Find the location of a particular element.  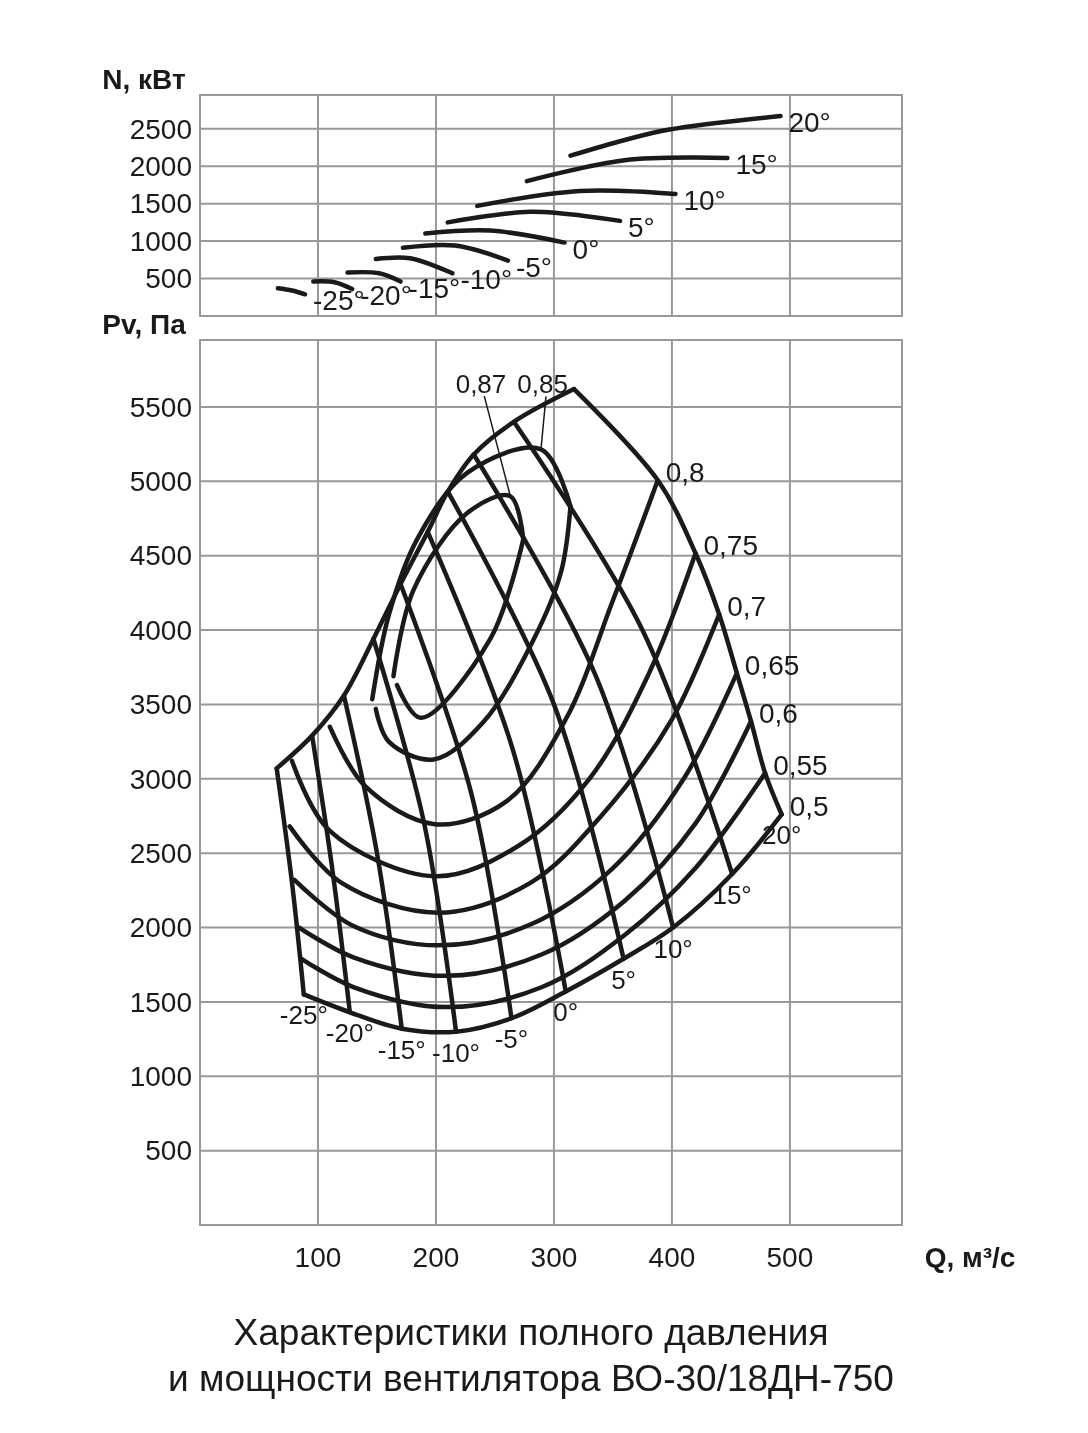

y-tick-label: 4500 is located at coordinates (160, 556).